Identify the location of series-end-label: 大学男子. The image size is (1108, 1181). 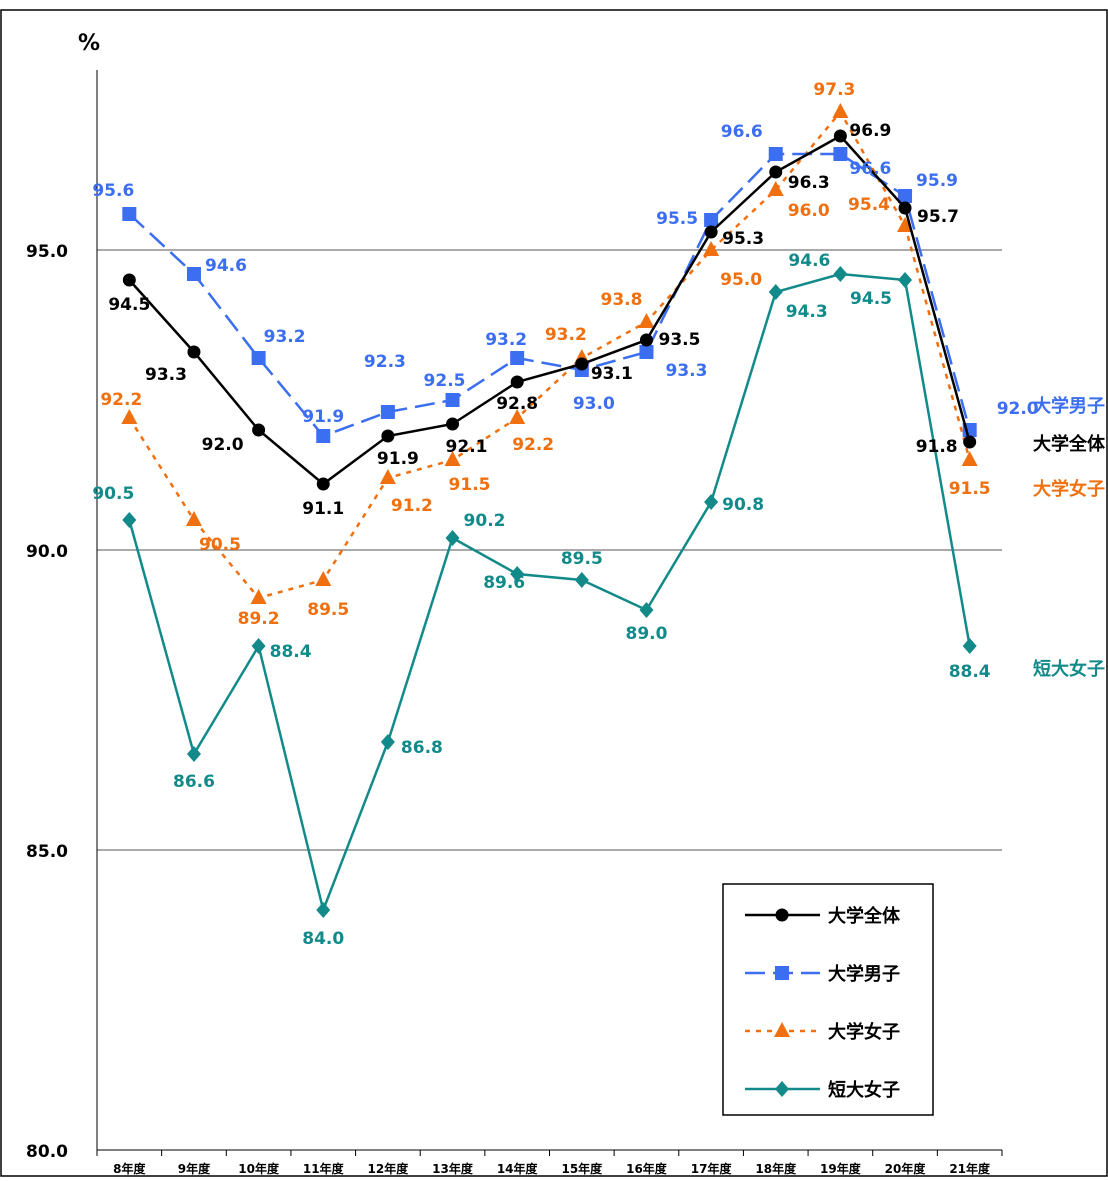
(1069, 406).